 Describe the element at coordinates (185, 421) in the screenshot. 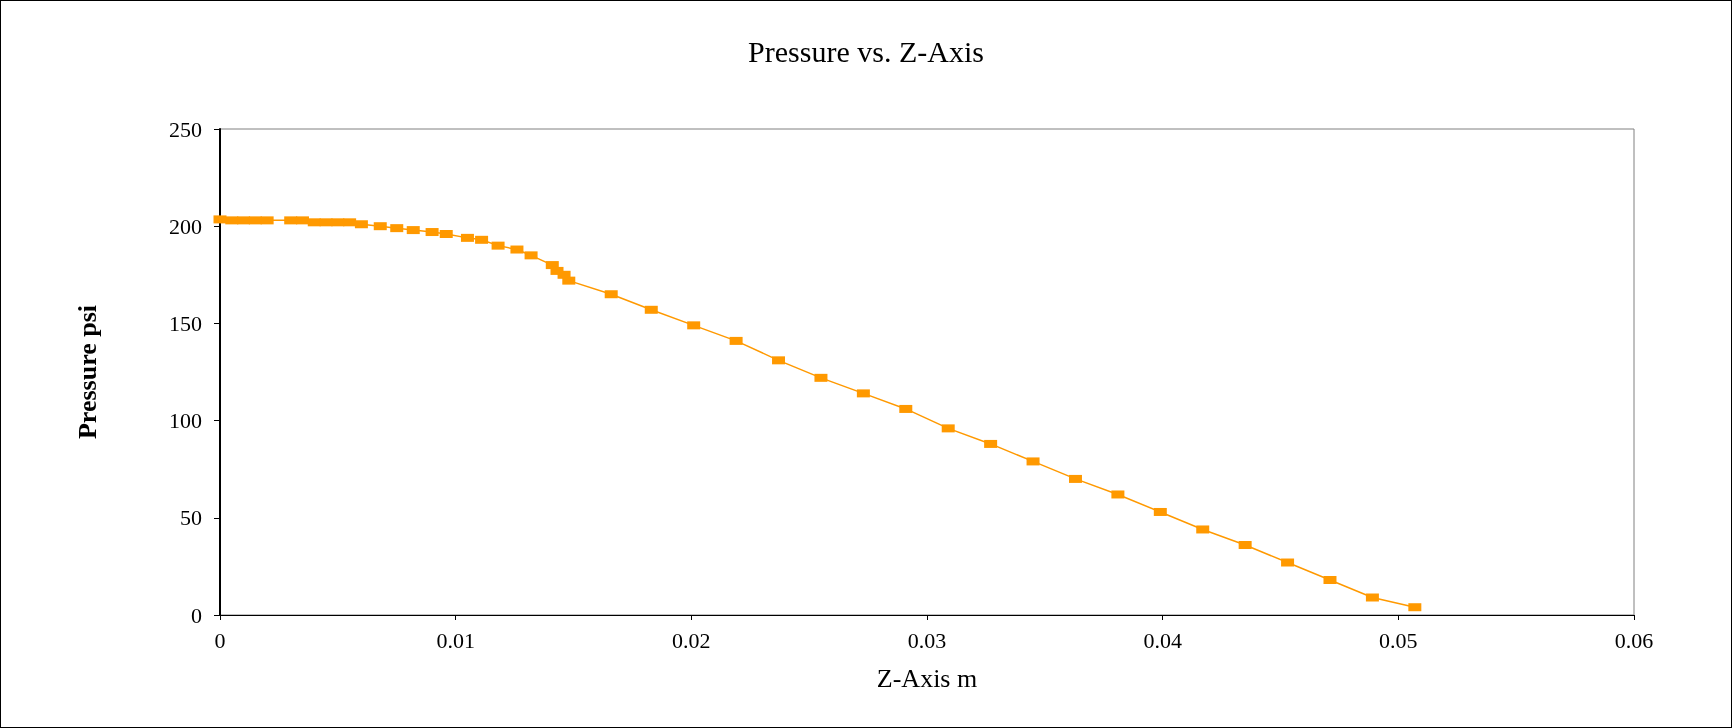

I see `y-tick-label: 100` at that location.